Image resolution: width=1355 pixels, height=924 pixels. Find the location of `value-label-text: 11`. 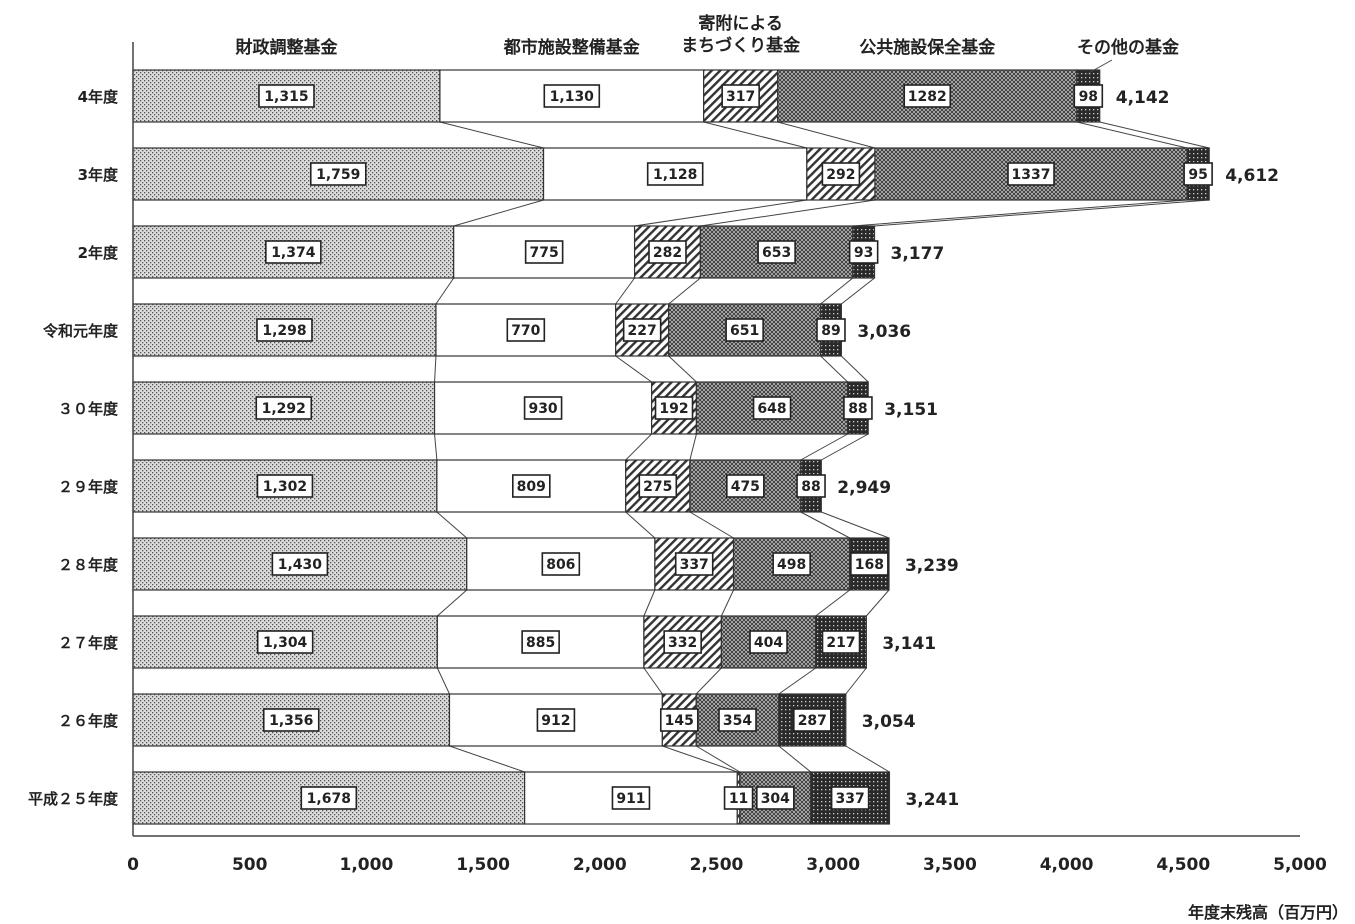

value-label-text: 11 is located at coordinates (738, 799).